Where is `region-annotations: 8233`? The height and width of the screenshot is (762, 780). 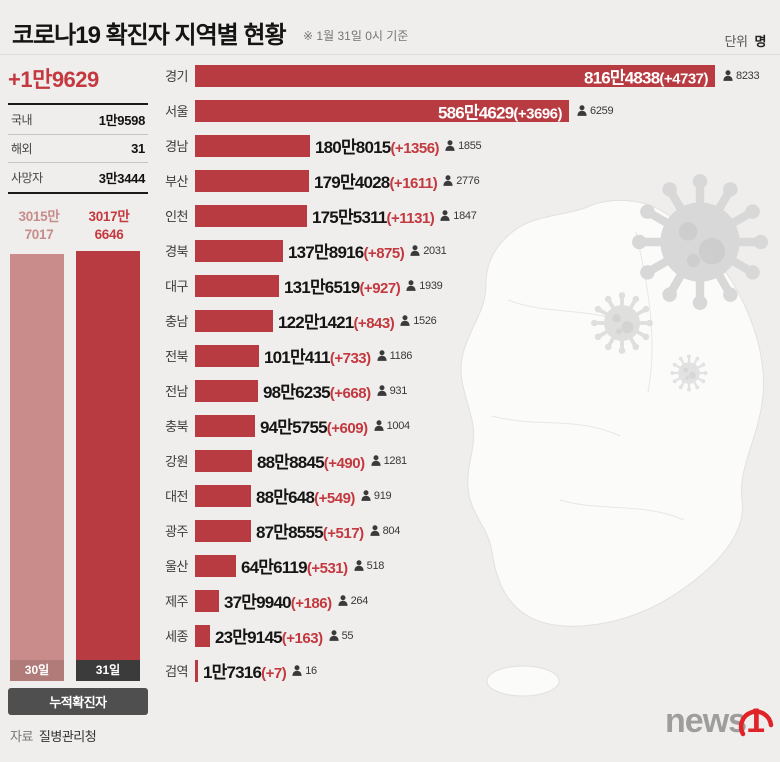
region-annotations: 8233 is located at coordinates (741, 76).